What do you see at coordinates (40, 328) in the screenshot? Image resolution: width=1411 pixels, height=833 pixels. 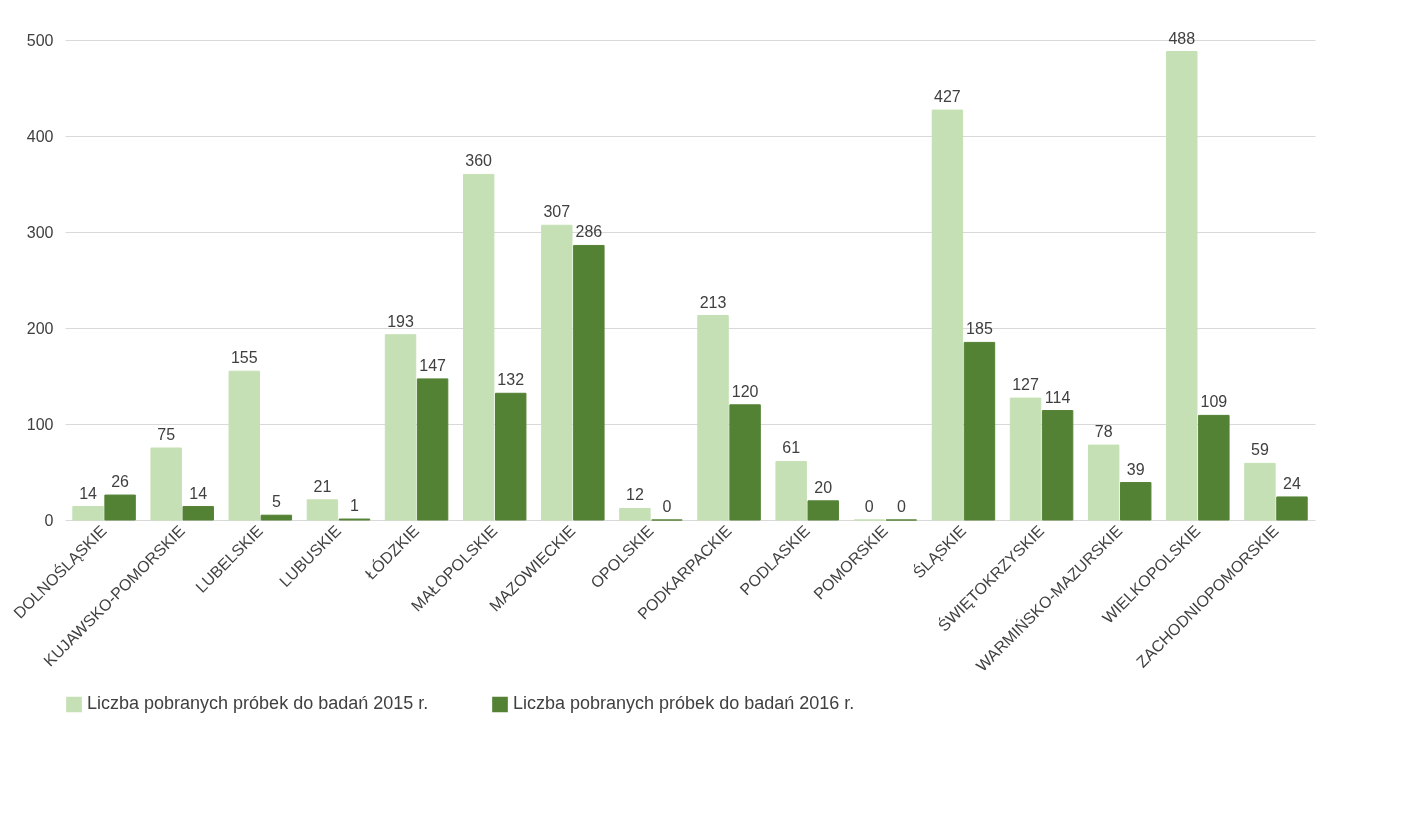 I see `y-tick-label: 200` at bounding box center [40, 328].